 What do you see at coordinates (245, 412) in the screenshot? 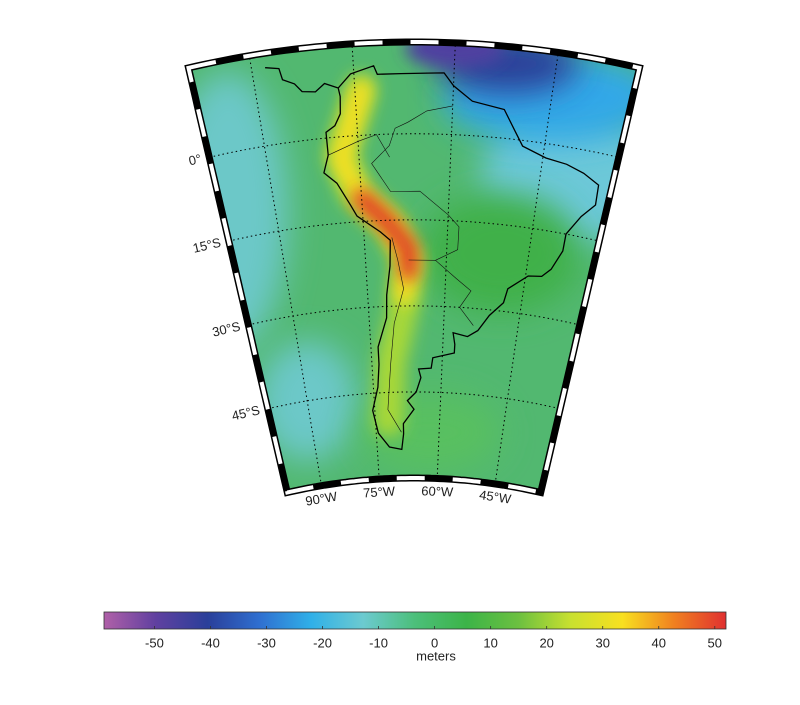
I see `parallel-label: 45°S` at bounding box center [245, 412].